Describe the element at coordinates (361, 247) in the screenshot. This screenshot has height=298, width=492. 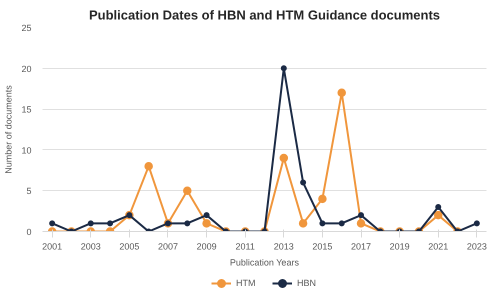
I see `x-tick-label: 2017` at that location.